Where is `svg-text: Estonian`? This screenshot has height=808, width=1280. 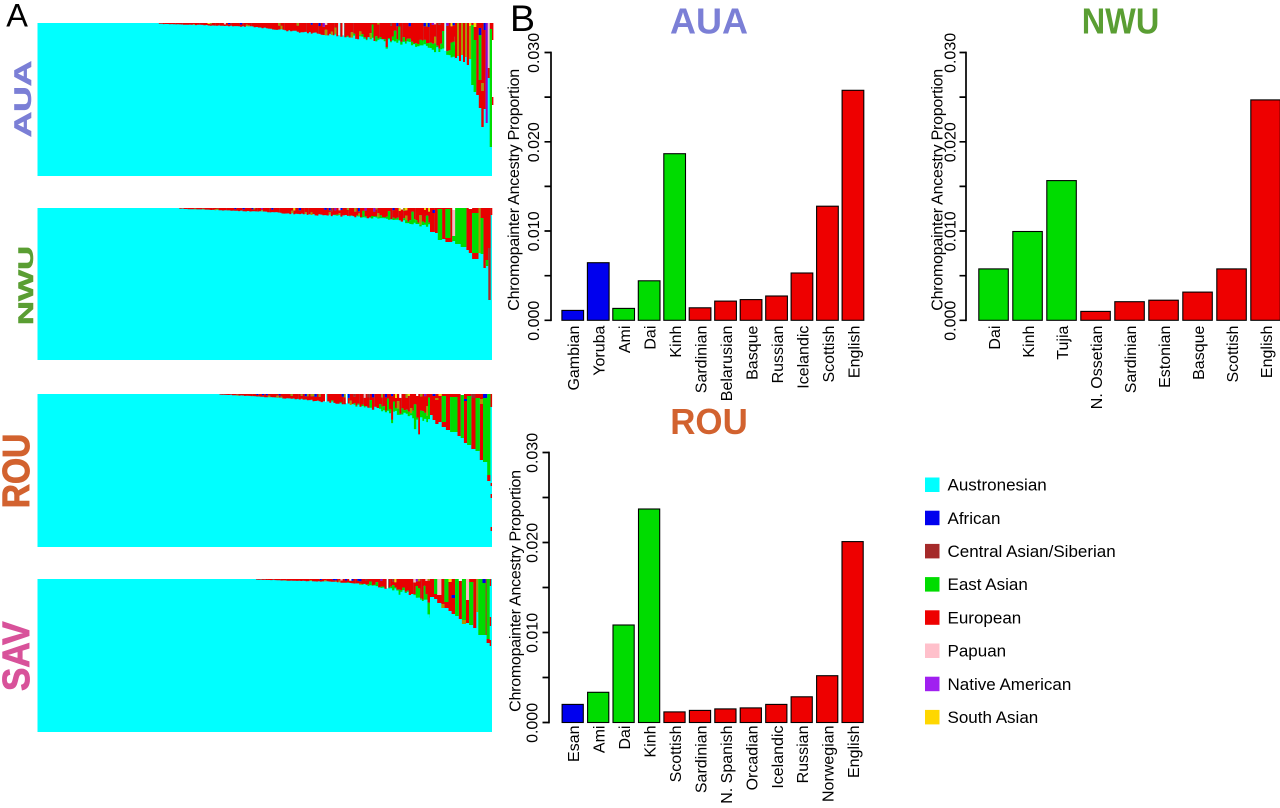 svg-text: Estonian is located at coordinates (1165, 357).